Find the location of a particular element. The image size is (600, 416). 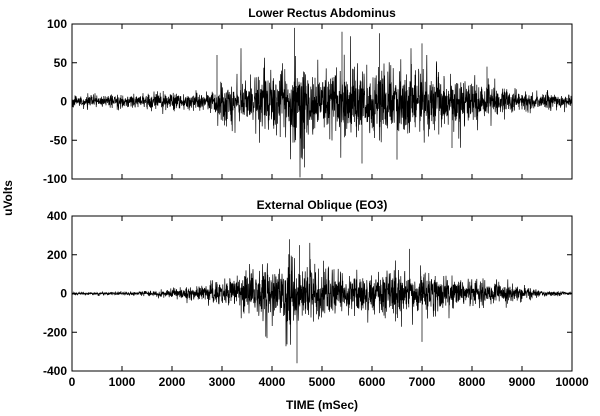

x-tick-label: 6000 is located at coordinates (372, 382).